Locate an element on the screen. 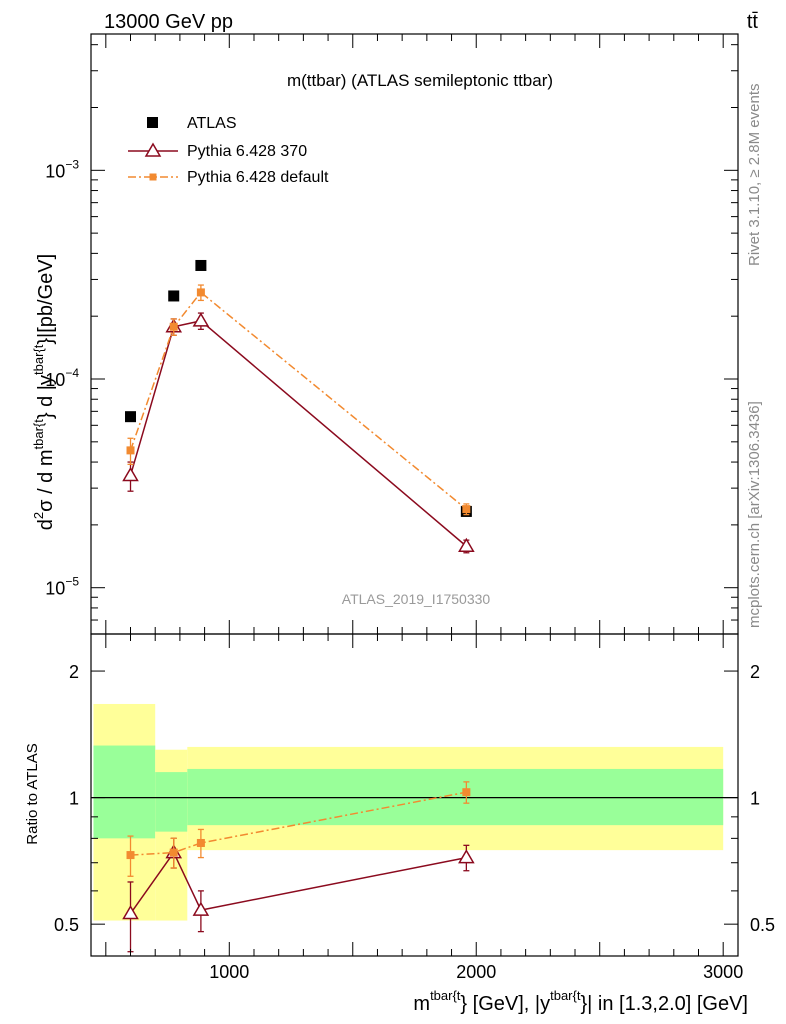  main-panel-marks is located at coordinates (298, 406).